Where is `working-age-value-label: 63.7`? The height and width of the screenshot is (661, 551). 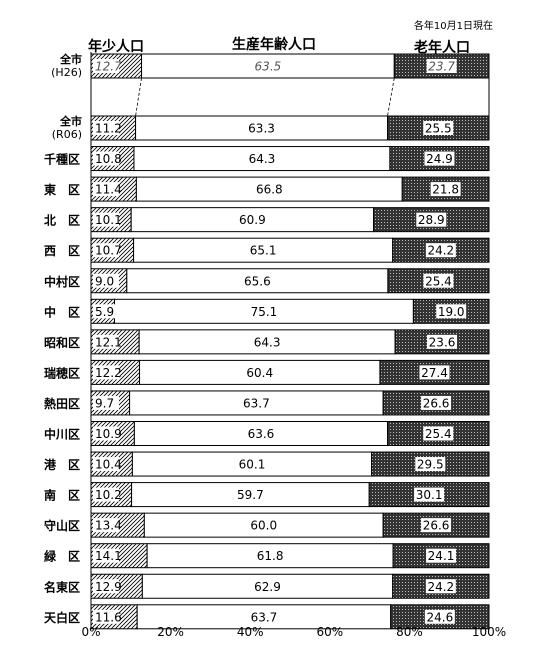
working-age-value-label: 63.7 is located at coordinates (256, 403).